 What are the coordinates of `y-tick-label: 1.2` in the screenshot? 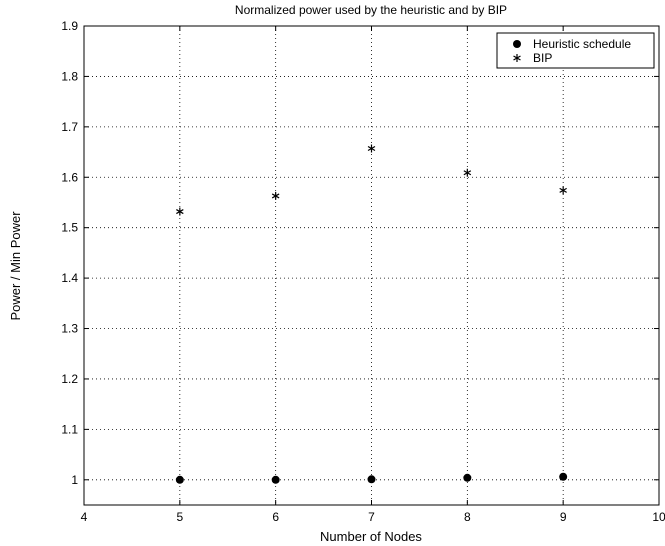 It's located at (69, 379).